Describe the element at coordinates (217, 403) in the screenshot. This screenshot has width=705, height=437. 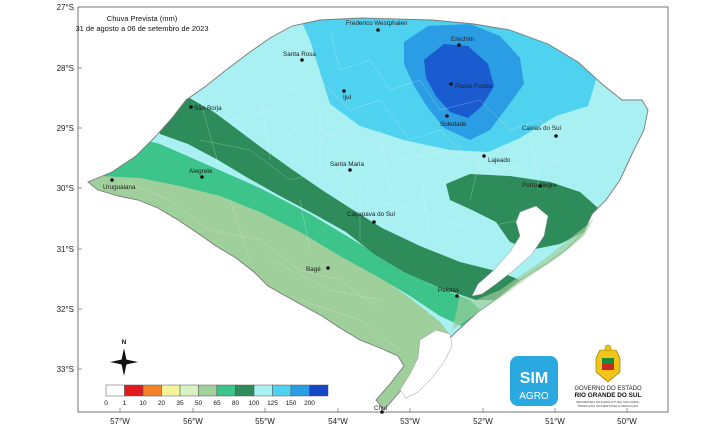
I see `legend-label-65: 65` at that location.